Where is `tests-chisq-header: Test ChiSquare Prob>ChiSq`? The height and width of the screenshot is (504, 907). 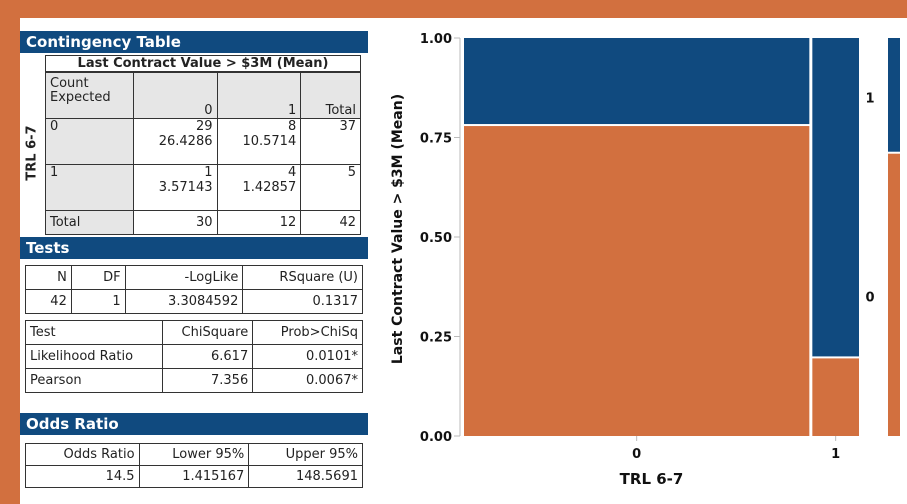
tests-chisq-header: Test ChiSquare Prob>ChiSq is located at coordinates (193, 332).